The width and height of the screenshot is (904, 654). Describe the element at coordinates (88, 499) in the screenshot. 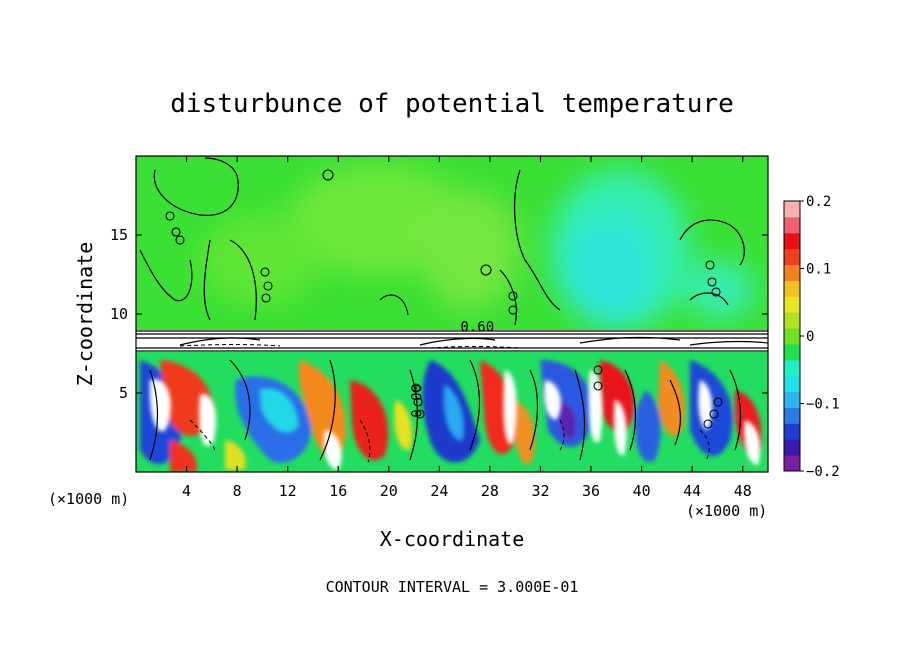

I see `x-unit-label: (×1000 m)` at that location.